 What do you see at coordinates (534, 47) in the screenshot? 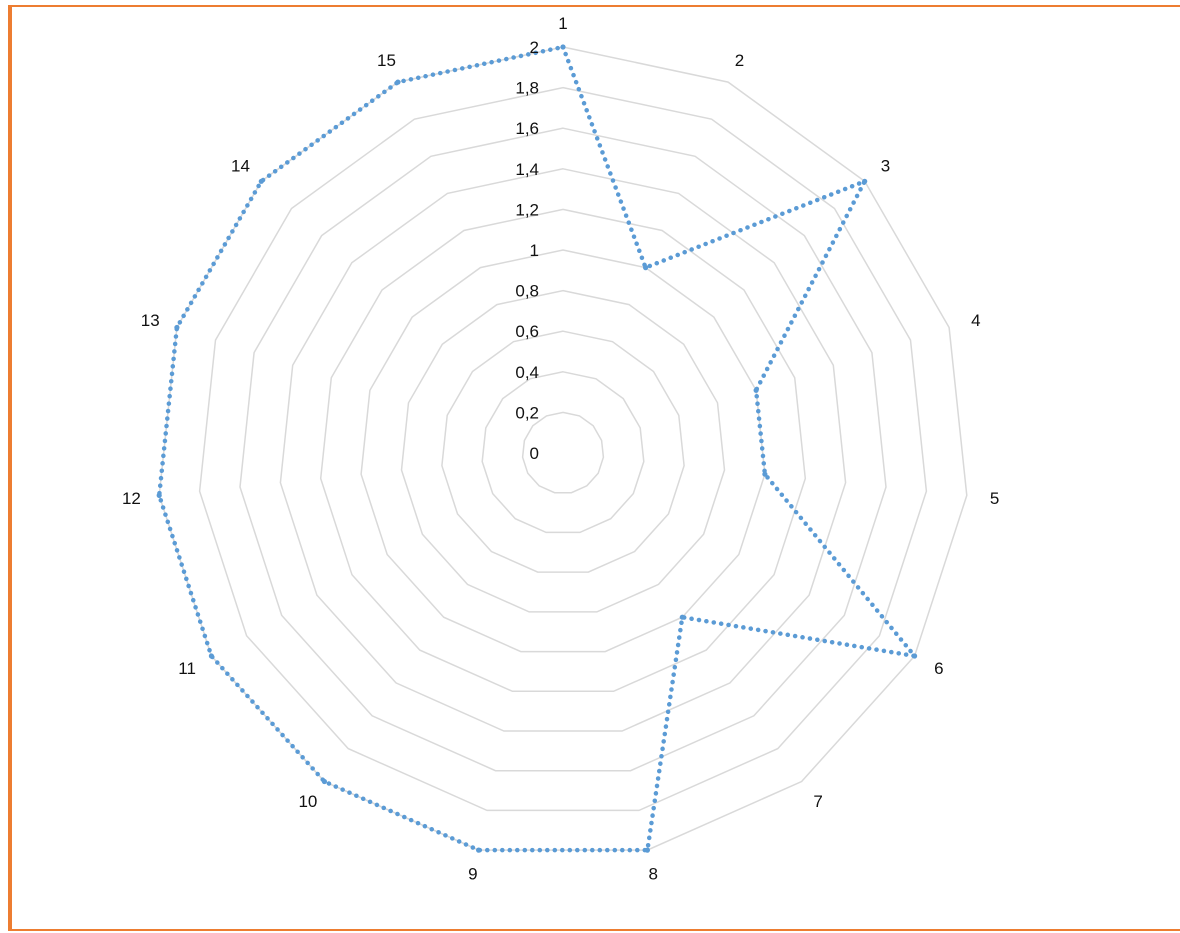
I see `radial-tick-label: 2` at bounding box center [534, 47].